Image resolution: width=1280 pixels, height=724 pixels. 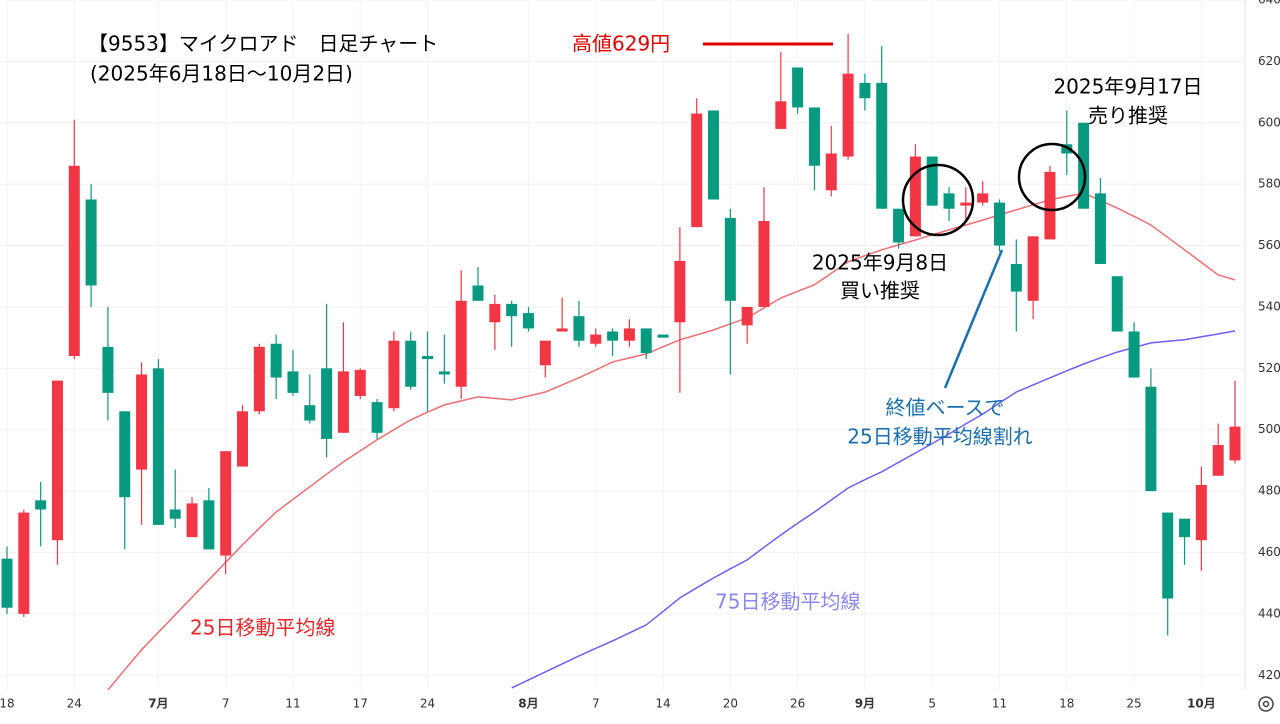 I want to click on x-tick-label: 11, so click(x=999, y=704).